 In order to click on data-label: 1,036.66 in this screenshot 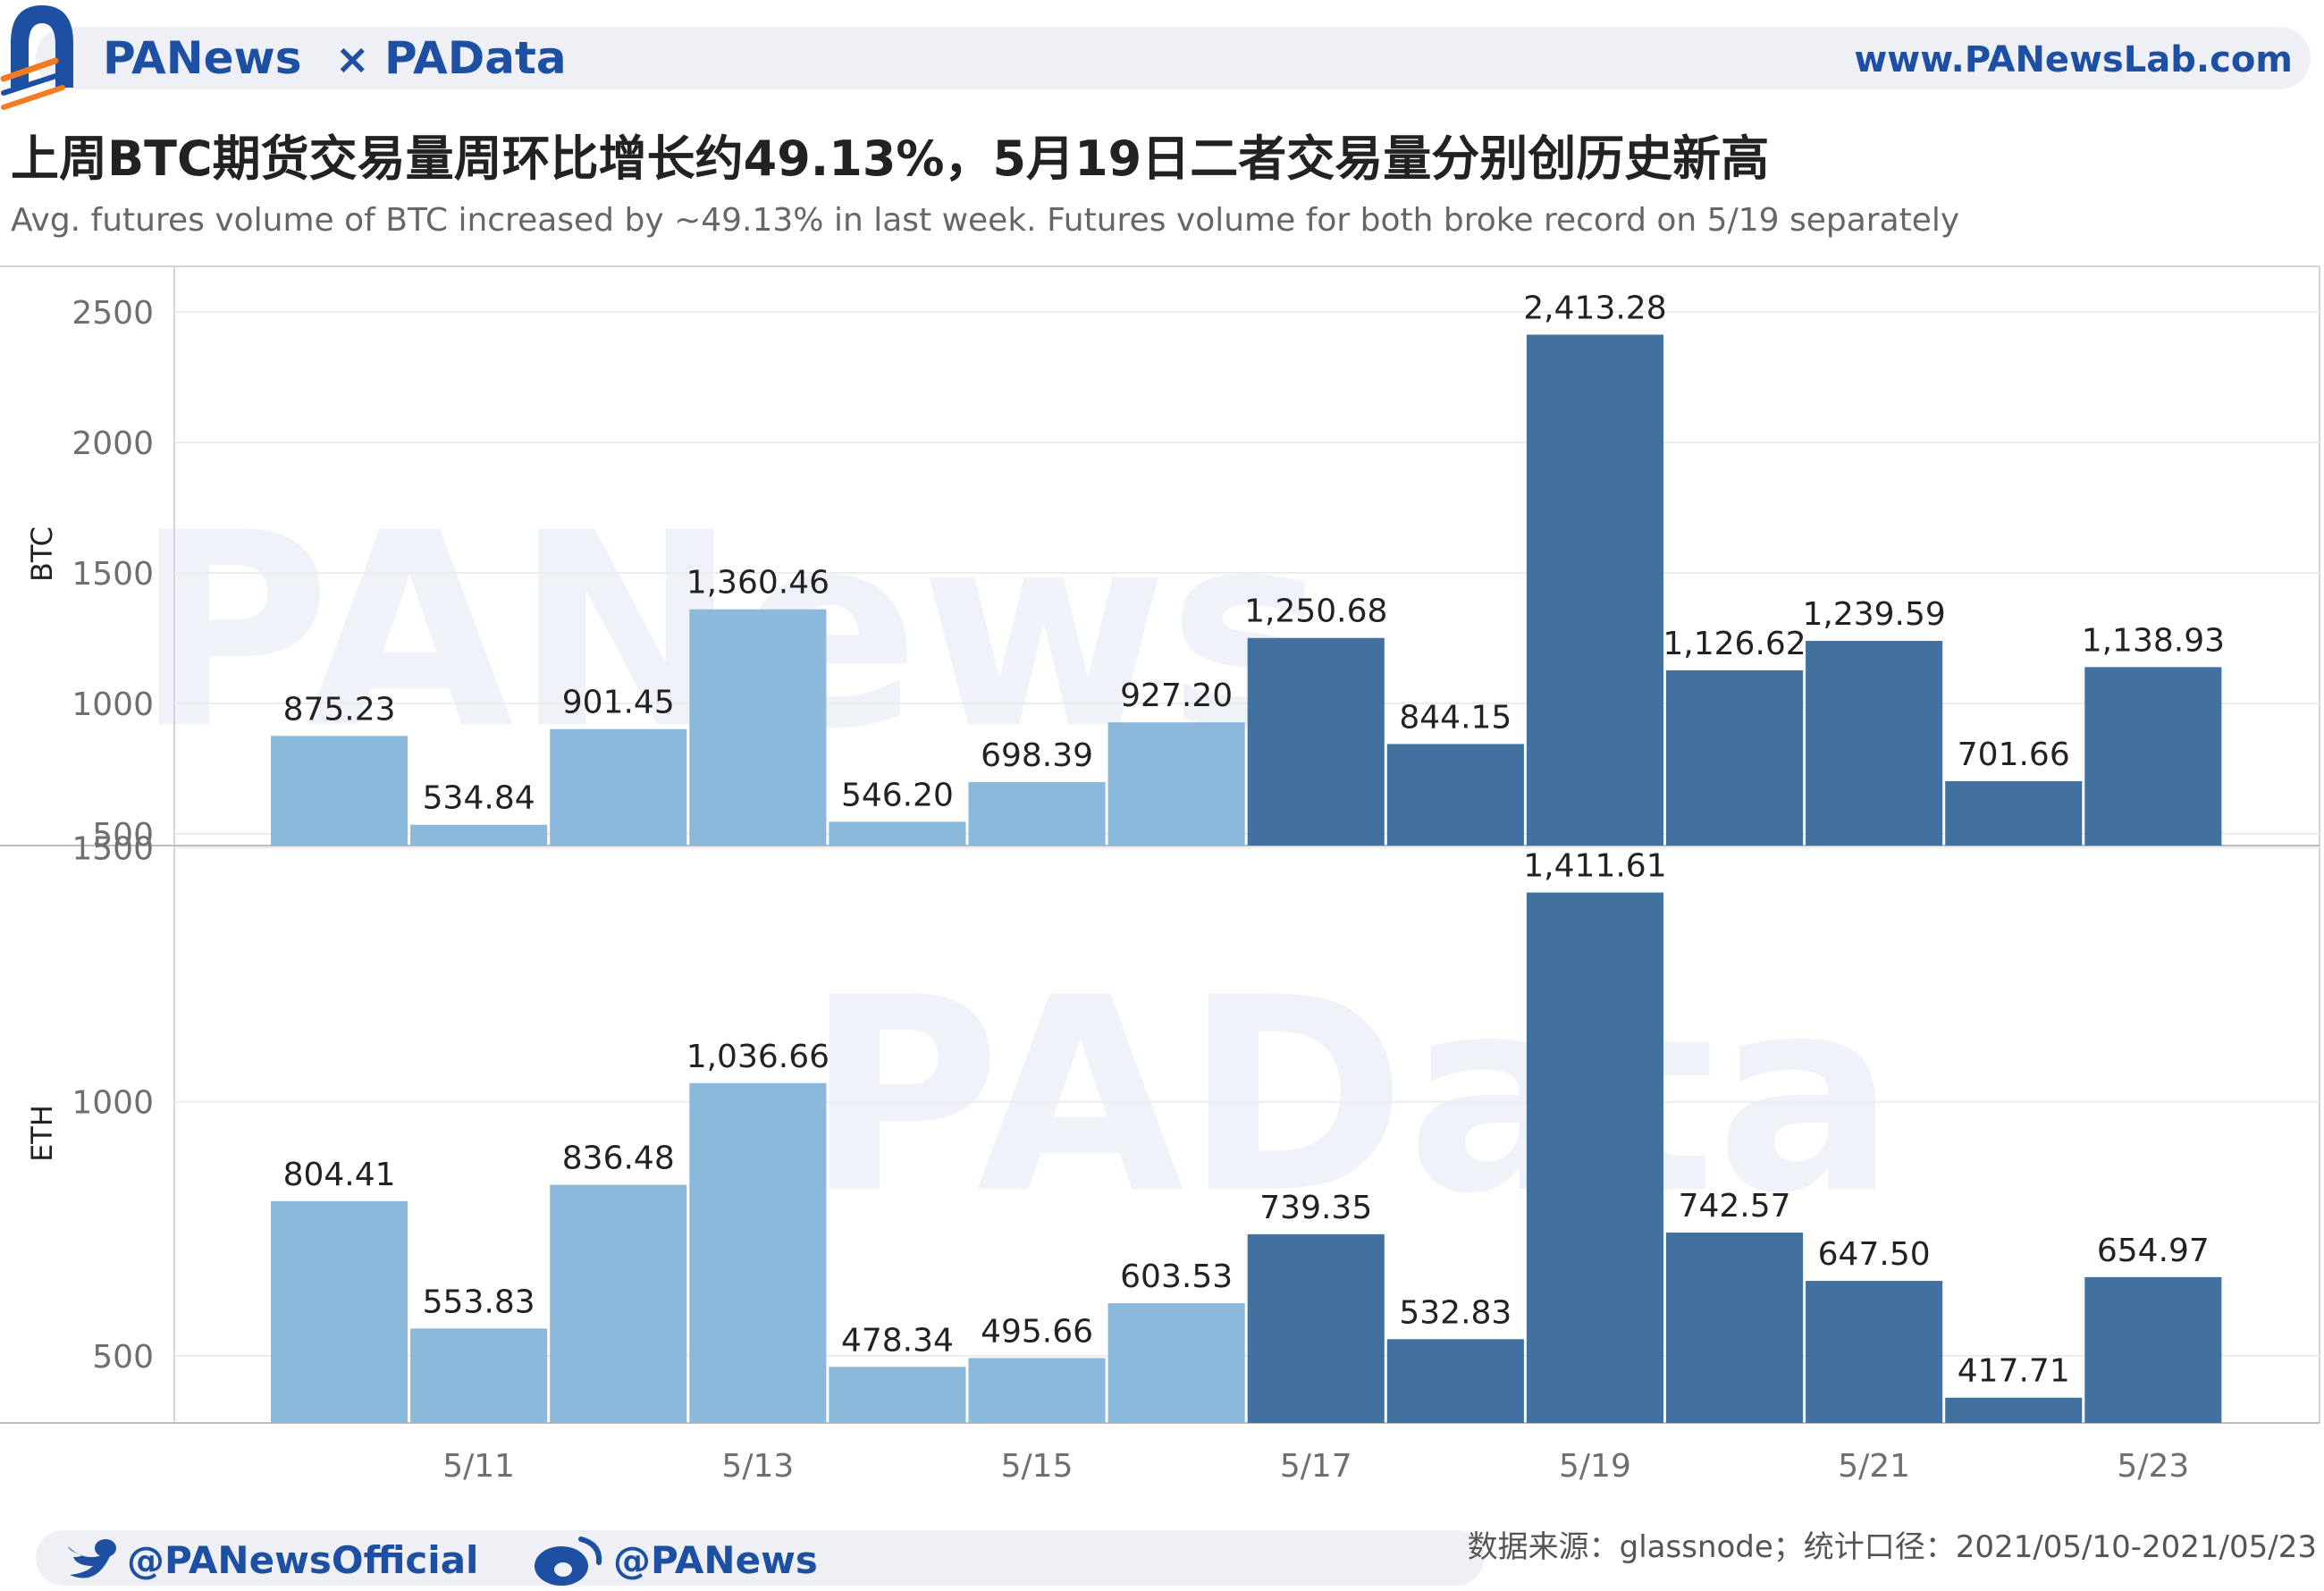, I will do `click(757, 1057)`.